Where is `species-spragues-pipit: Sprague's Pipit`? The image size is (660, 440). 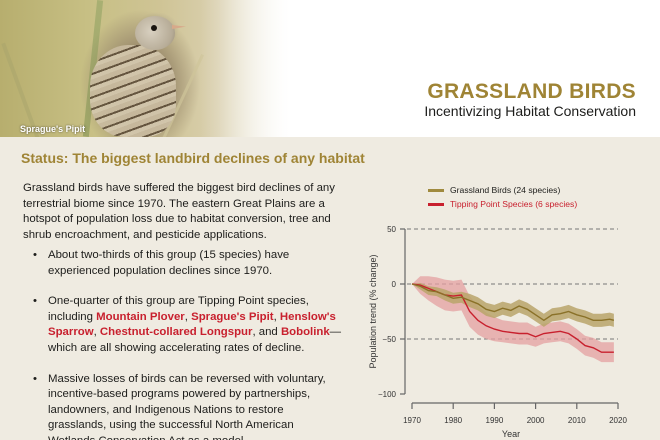
species-spragues-pipit: Sprague's Pipit is located at coordinates (232, 316).